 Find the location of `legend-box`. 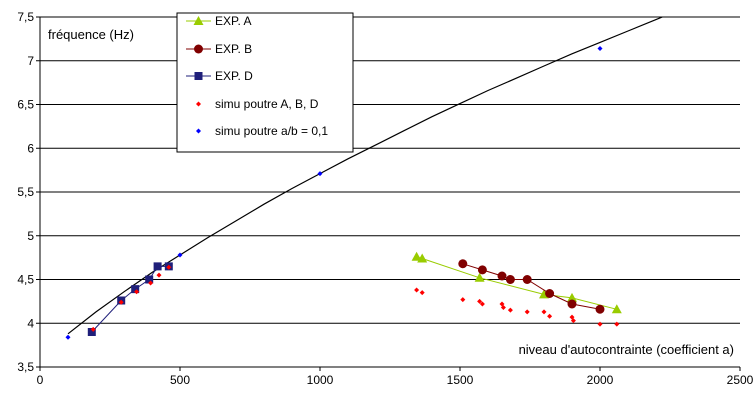

legend-box is located at coordinates (265, 82).